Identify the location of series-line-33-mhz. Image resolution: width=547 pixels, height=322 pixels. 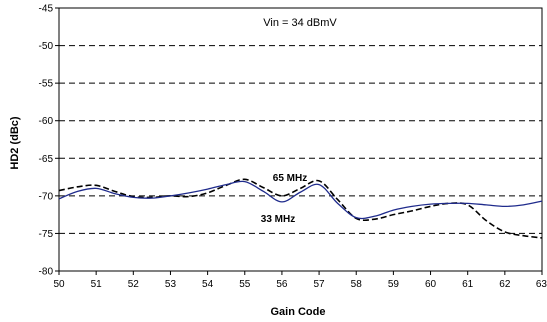
(300, 200).